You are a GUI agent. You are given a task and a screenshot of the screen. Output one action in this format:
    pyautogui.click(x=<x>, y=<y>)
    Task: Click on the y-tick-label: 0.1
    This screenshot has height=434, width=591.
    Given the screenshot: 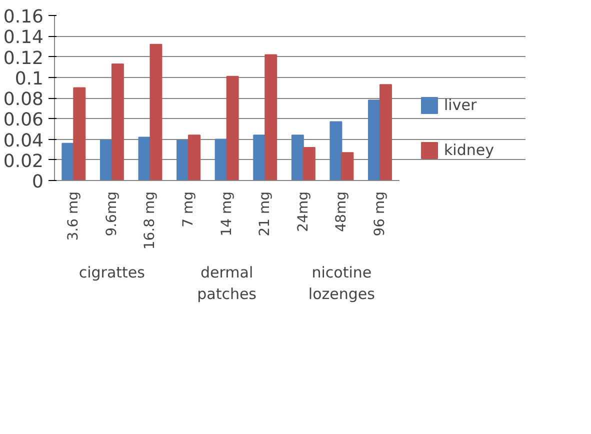 What is the action you would take?
    pyautogui.click(x=29, y=79)
    